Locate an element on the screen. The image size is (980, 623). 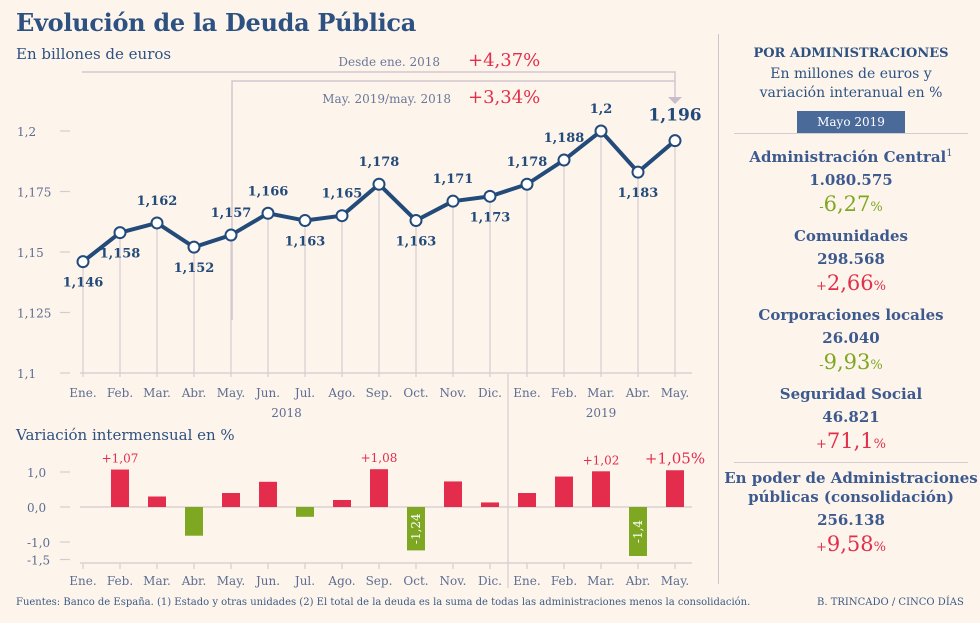
yoy-label: May. 2019/may. 2018 is located at coordinates (386, 99).